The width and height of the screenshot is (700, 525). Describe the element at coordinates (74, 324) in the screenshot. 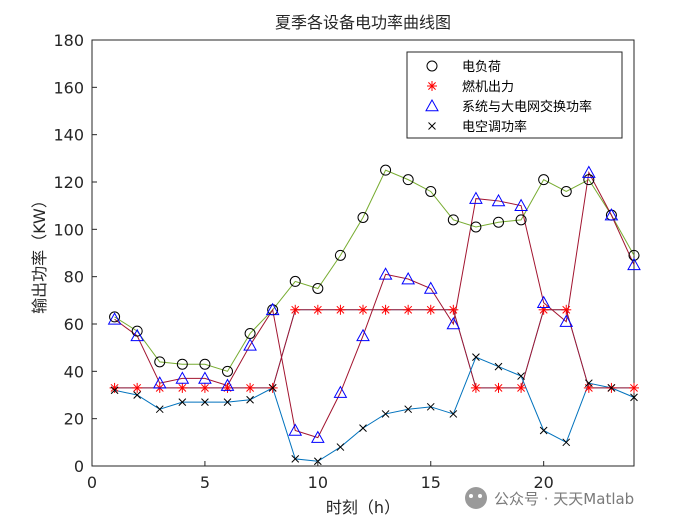

I see `y-tick-label: 60` at that location.